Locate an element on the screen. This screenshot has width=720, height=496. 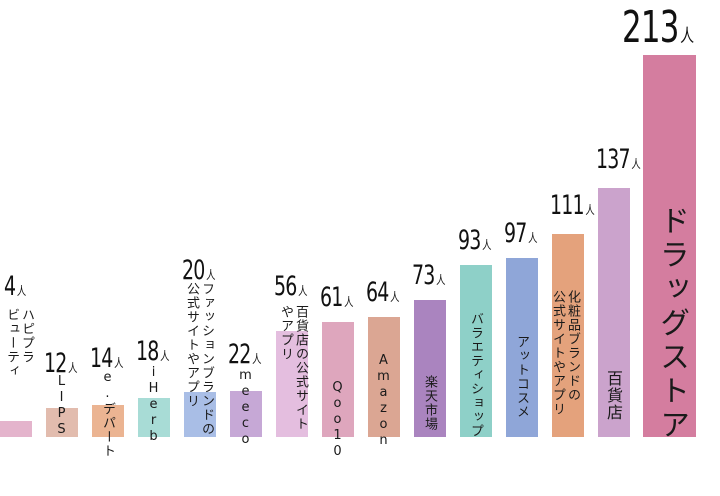
bar-value-label: 20 人 is located at coordinates (198, 270).